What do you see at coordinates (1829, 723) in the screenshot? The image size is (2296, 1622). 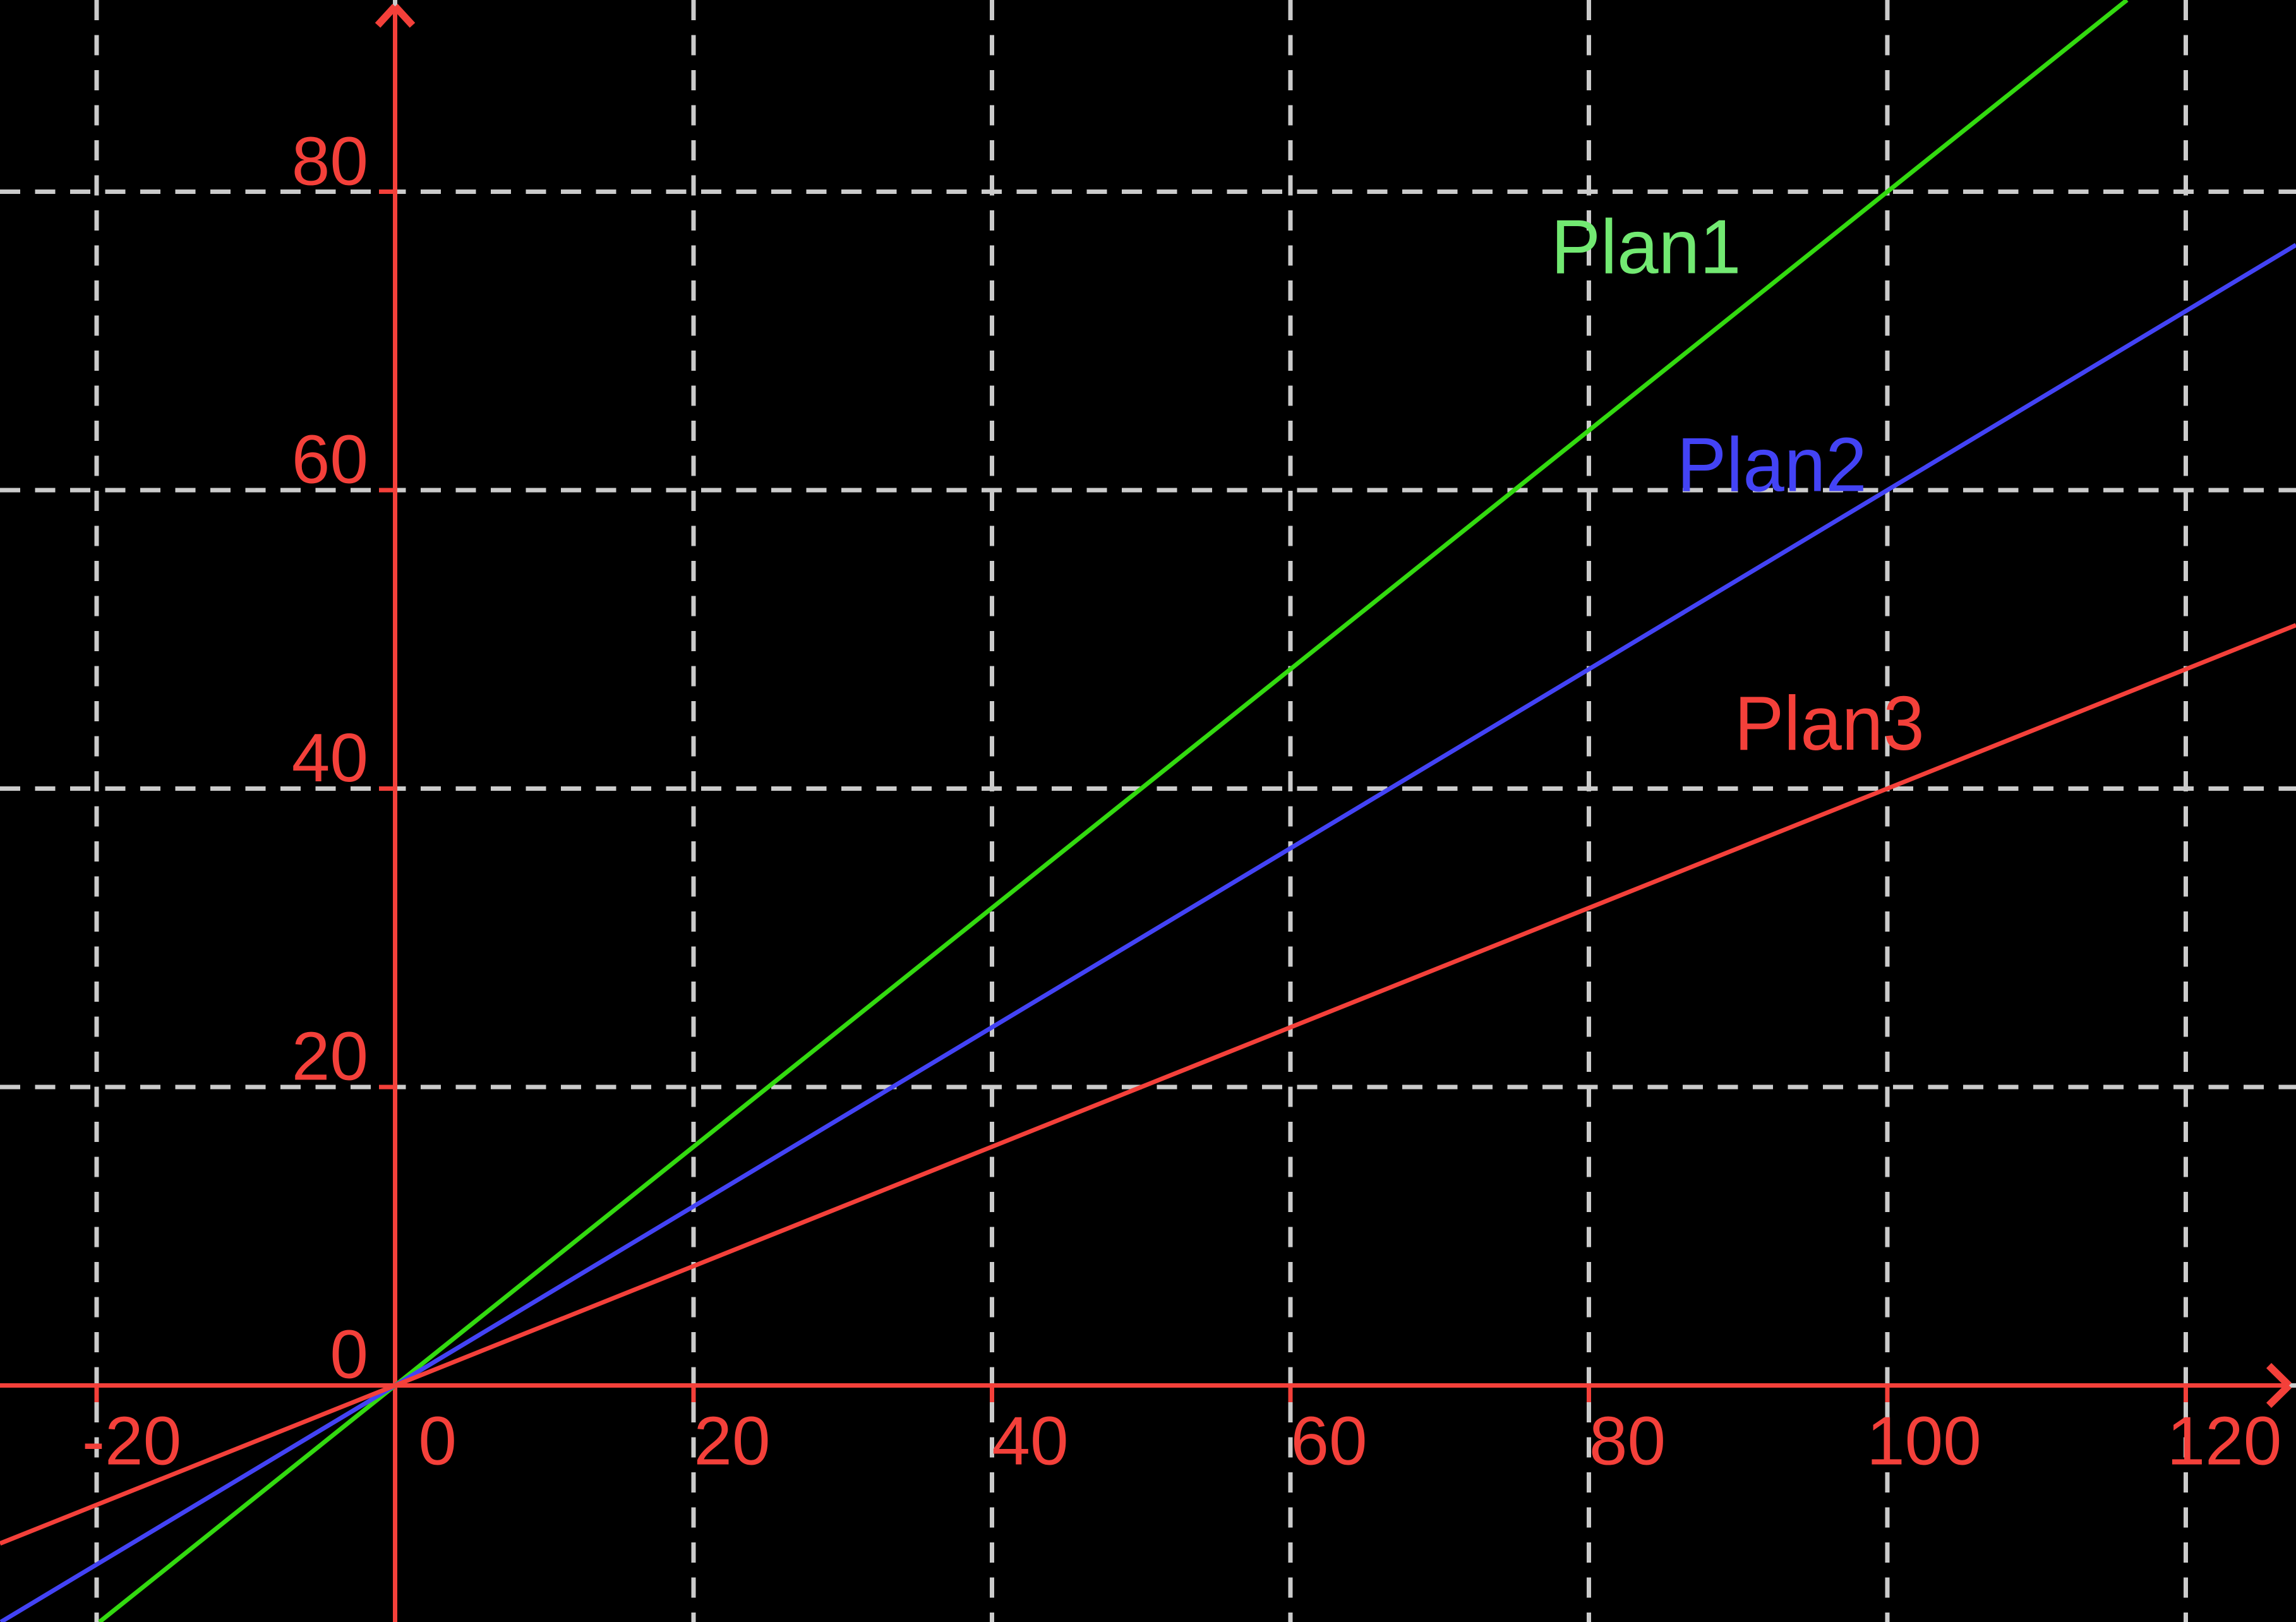 I see `svg-text: Plan3` at bounding box center [1829, 723].